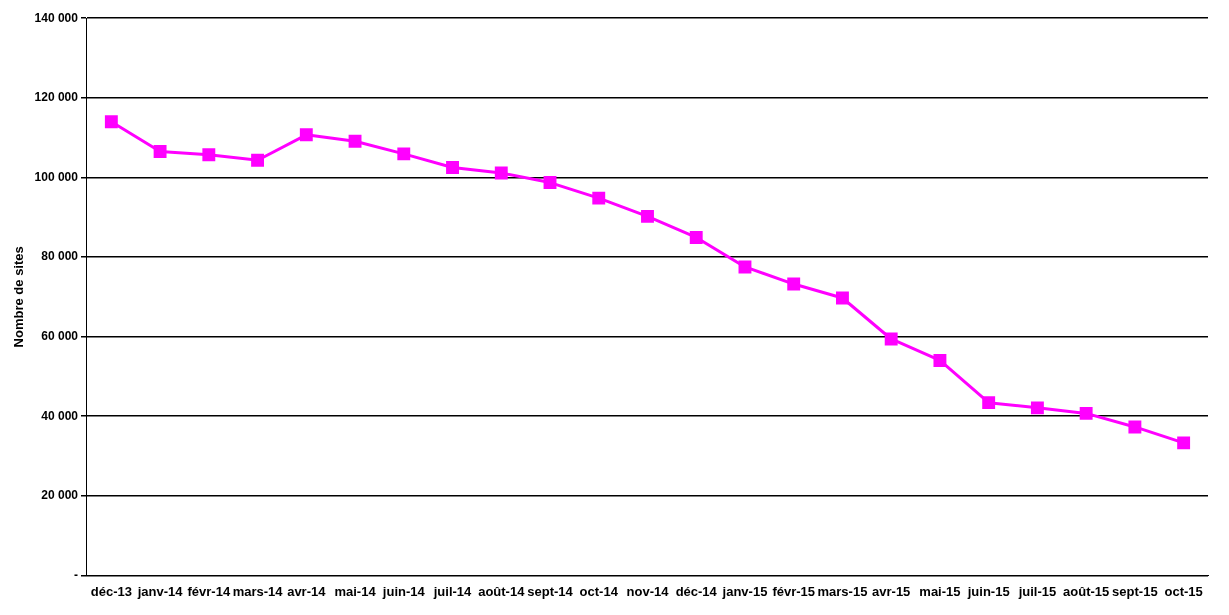 This screenshot has width=1229, height=615. What do you see at coordinates (56, 176) in the screenshot?
I see `y-tick-label: 100 000` at bounding box center [56, 176].